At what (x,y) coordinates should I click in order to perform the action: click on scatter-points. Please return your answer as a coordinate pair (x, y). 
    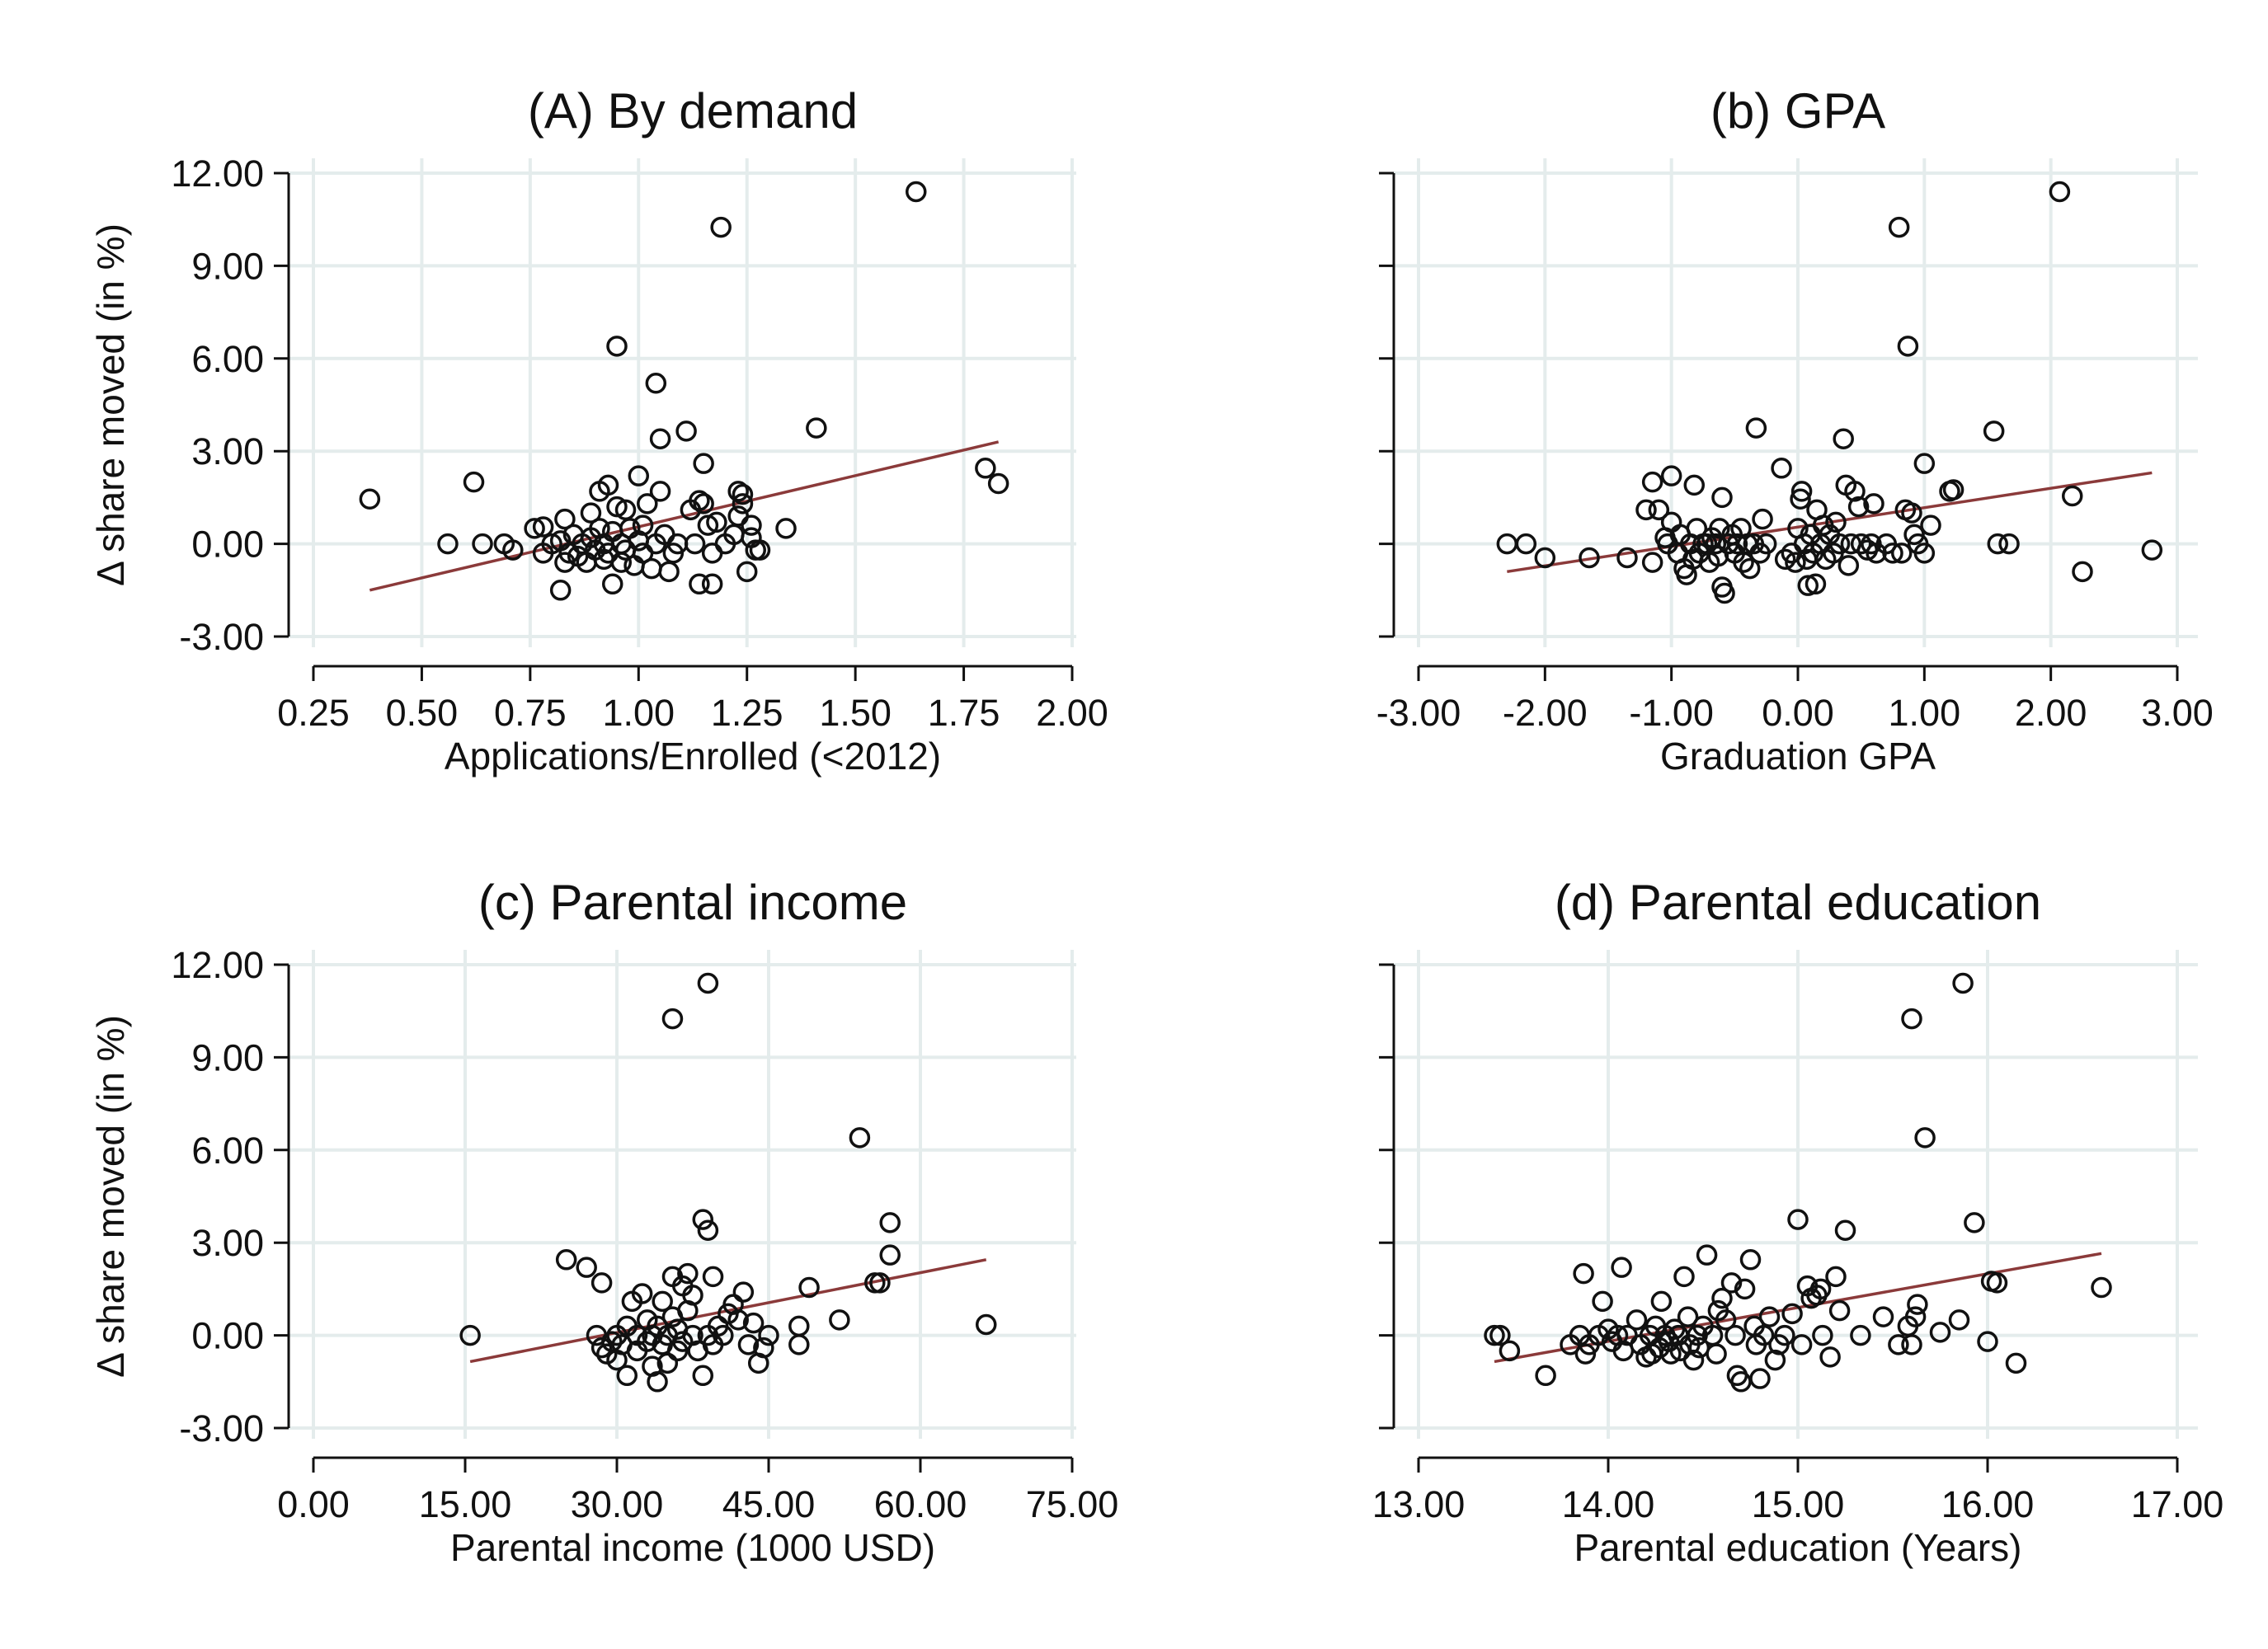
    Looking at the image, I should click on (728, 1182).